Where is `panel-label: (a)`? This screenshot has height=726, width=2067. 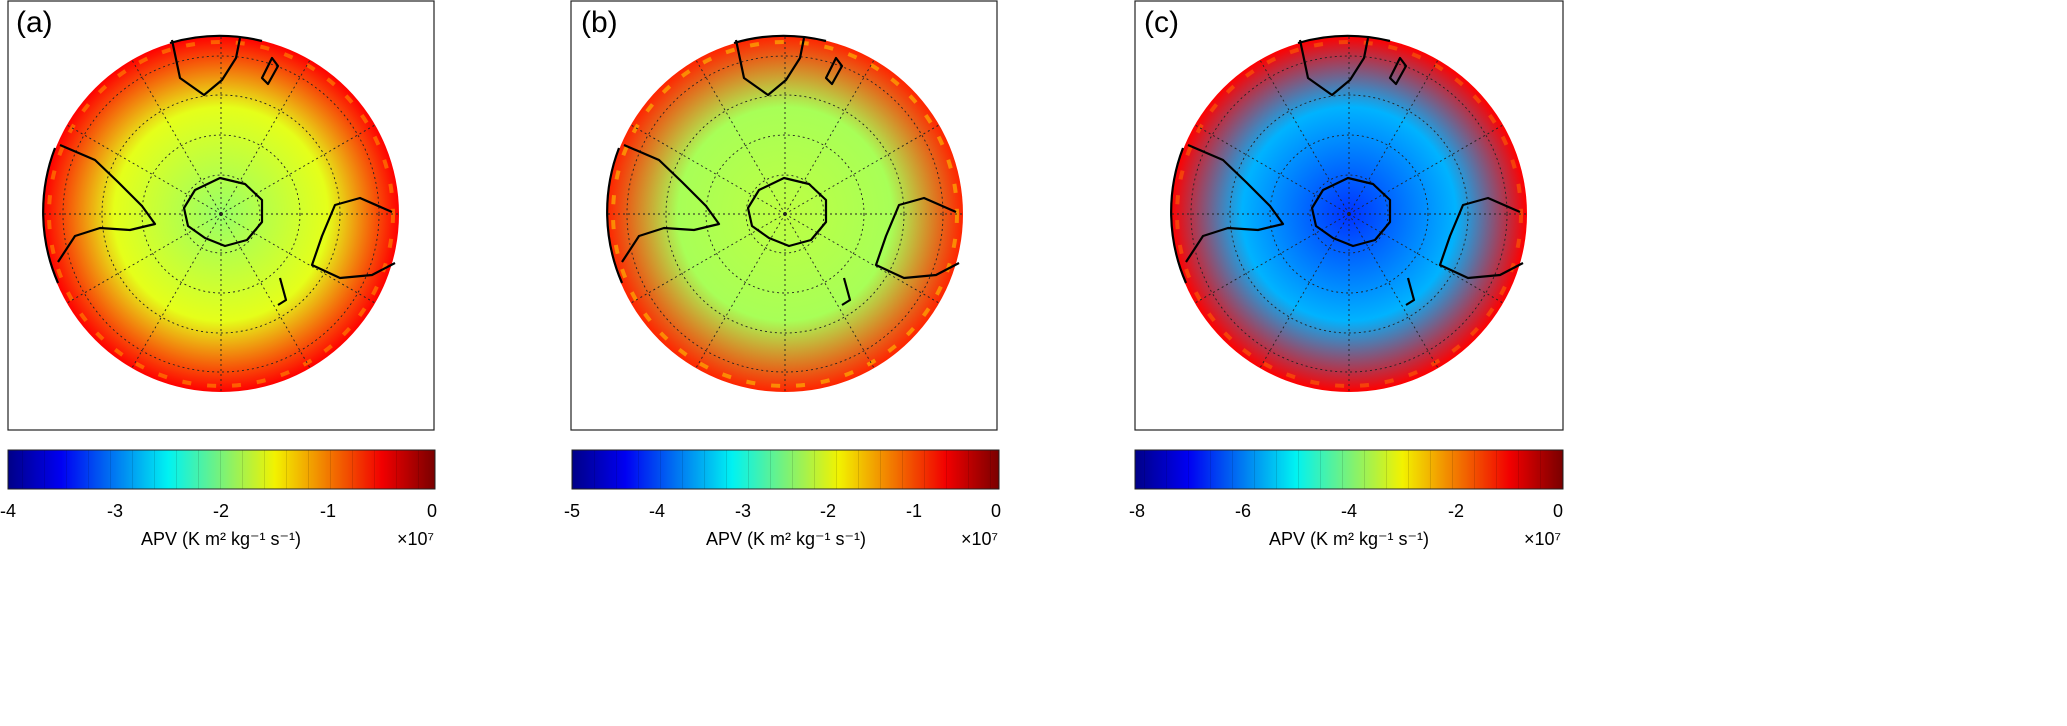
panel-label: (a) is located at coordinates (34, 22).